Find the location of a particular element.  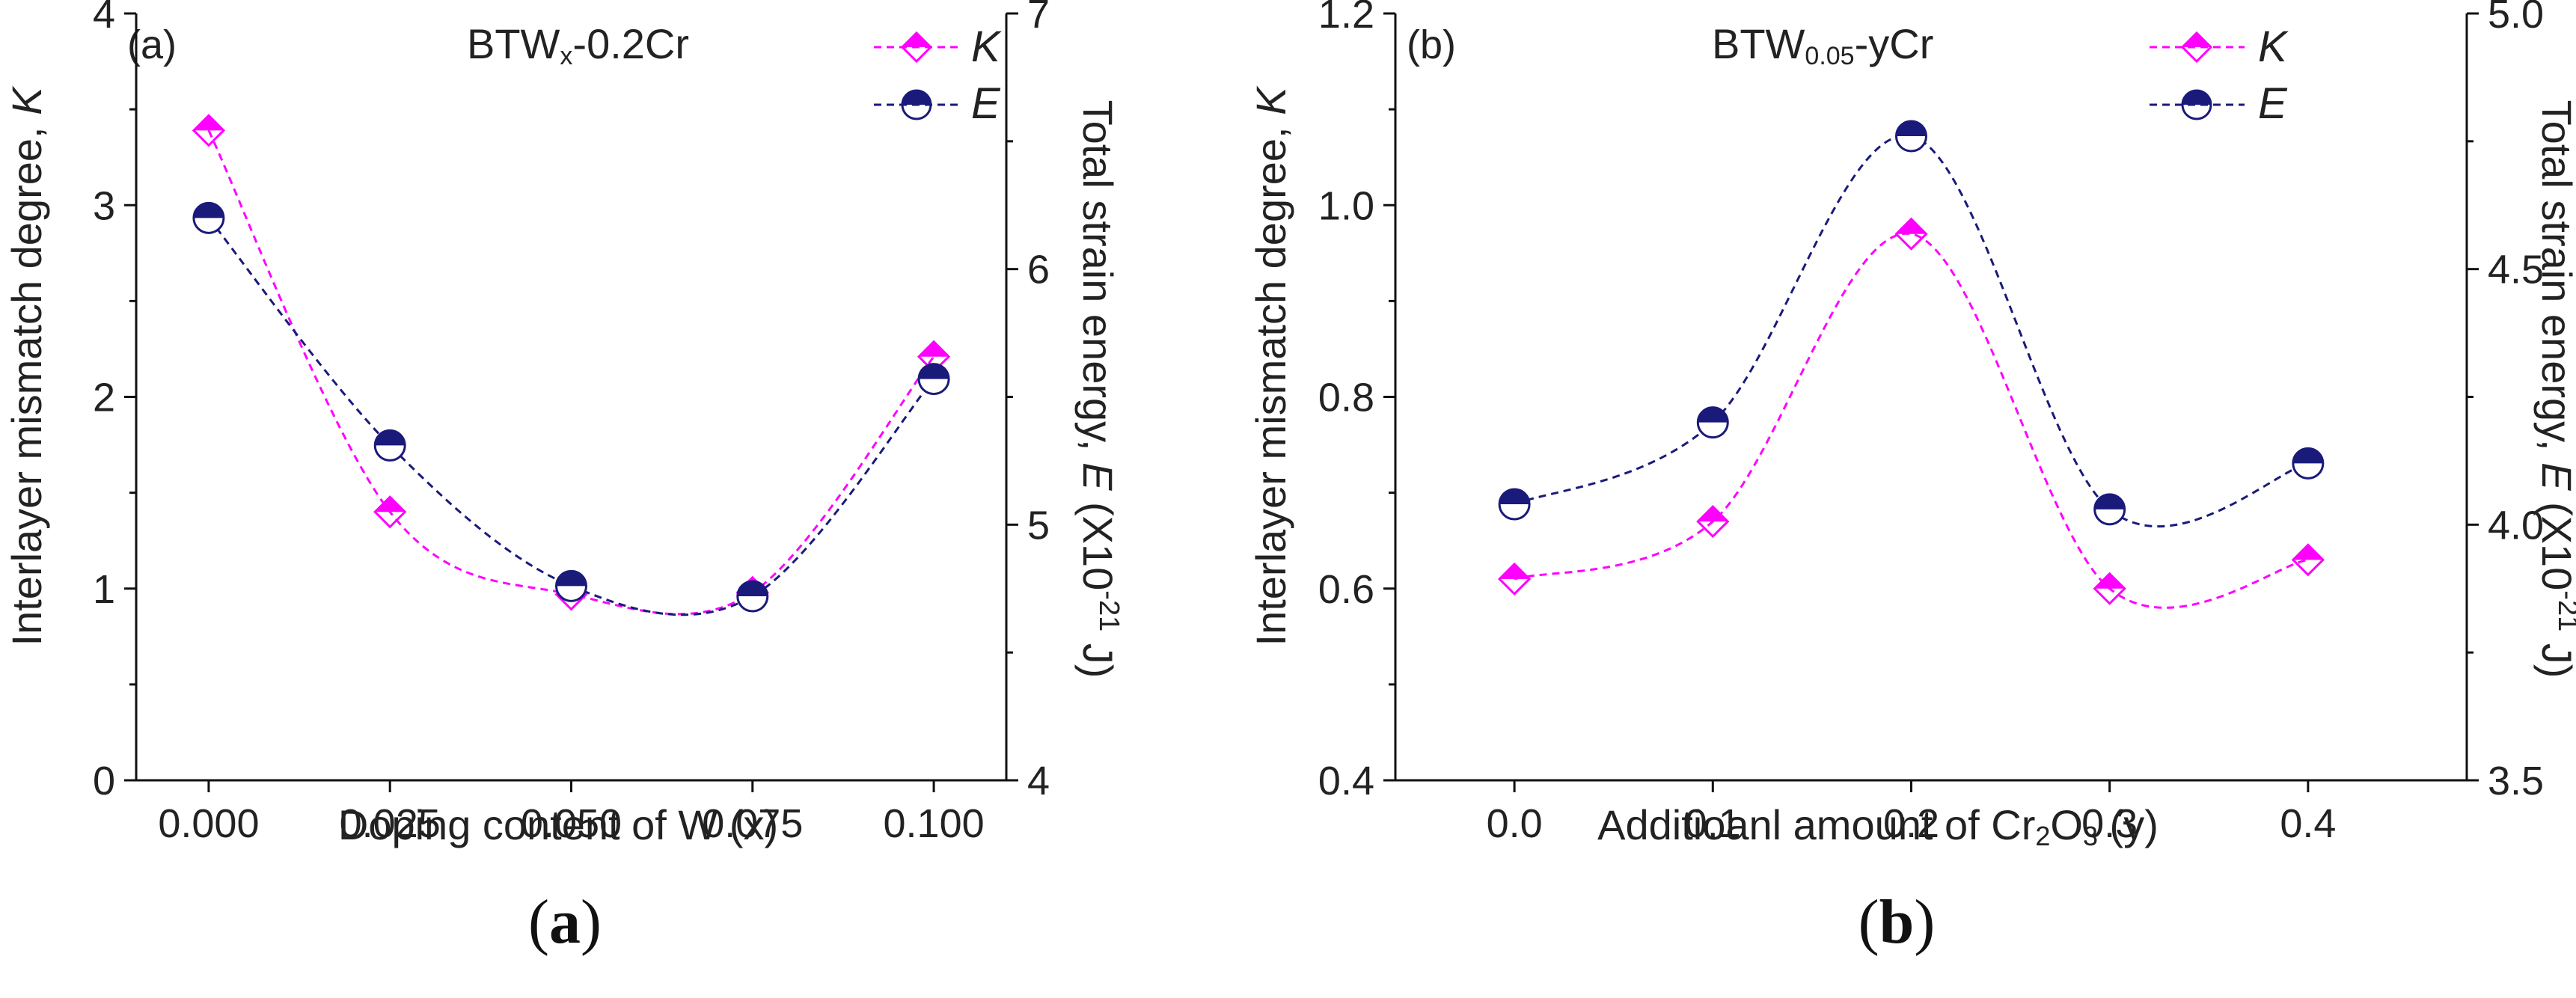

y-left-tick-label: 1 is located at coordinates (104, 589).